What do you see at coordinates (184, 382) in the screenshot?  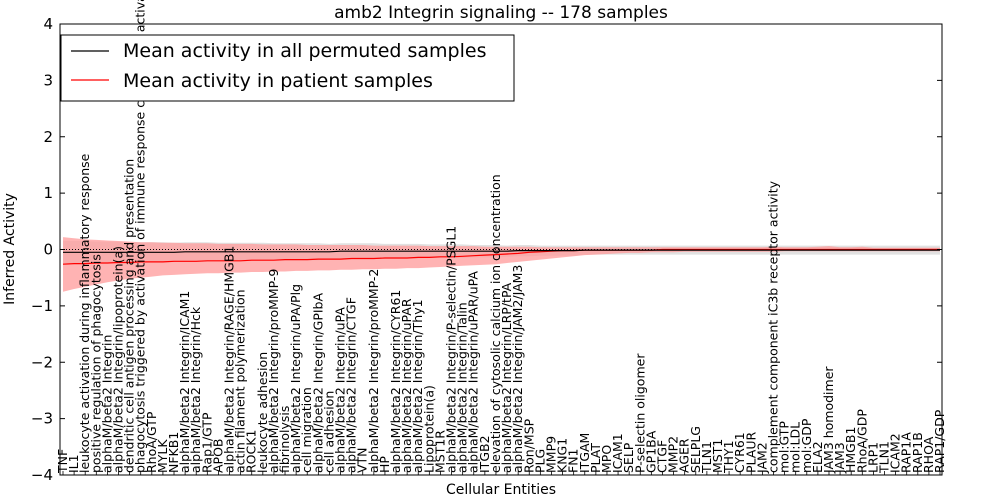 I see `x-tick-label: alphaM/beta2 Integrin/ICAM1` at bounding box center [184, 382].